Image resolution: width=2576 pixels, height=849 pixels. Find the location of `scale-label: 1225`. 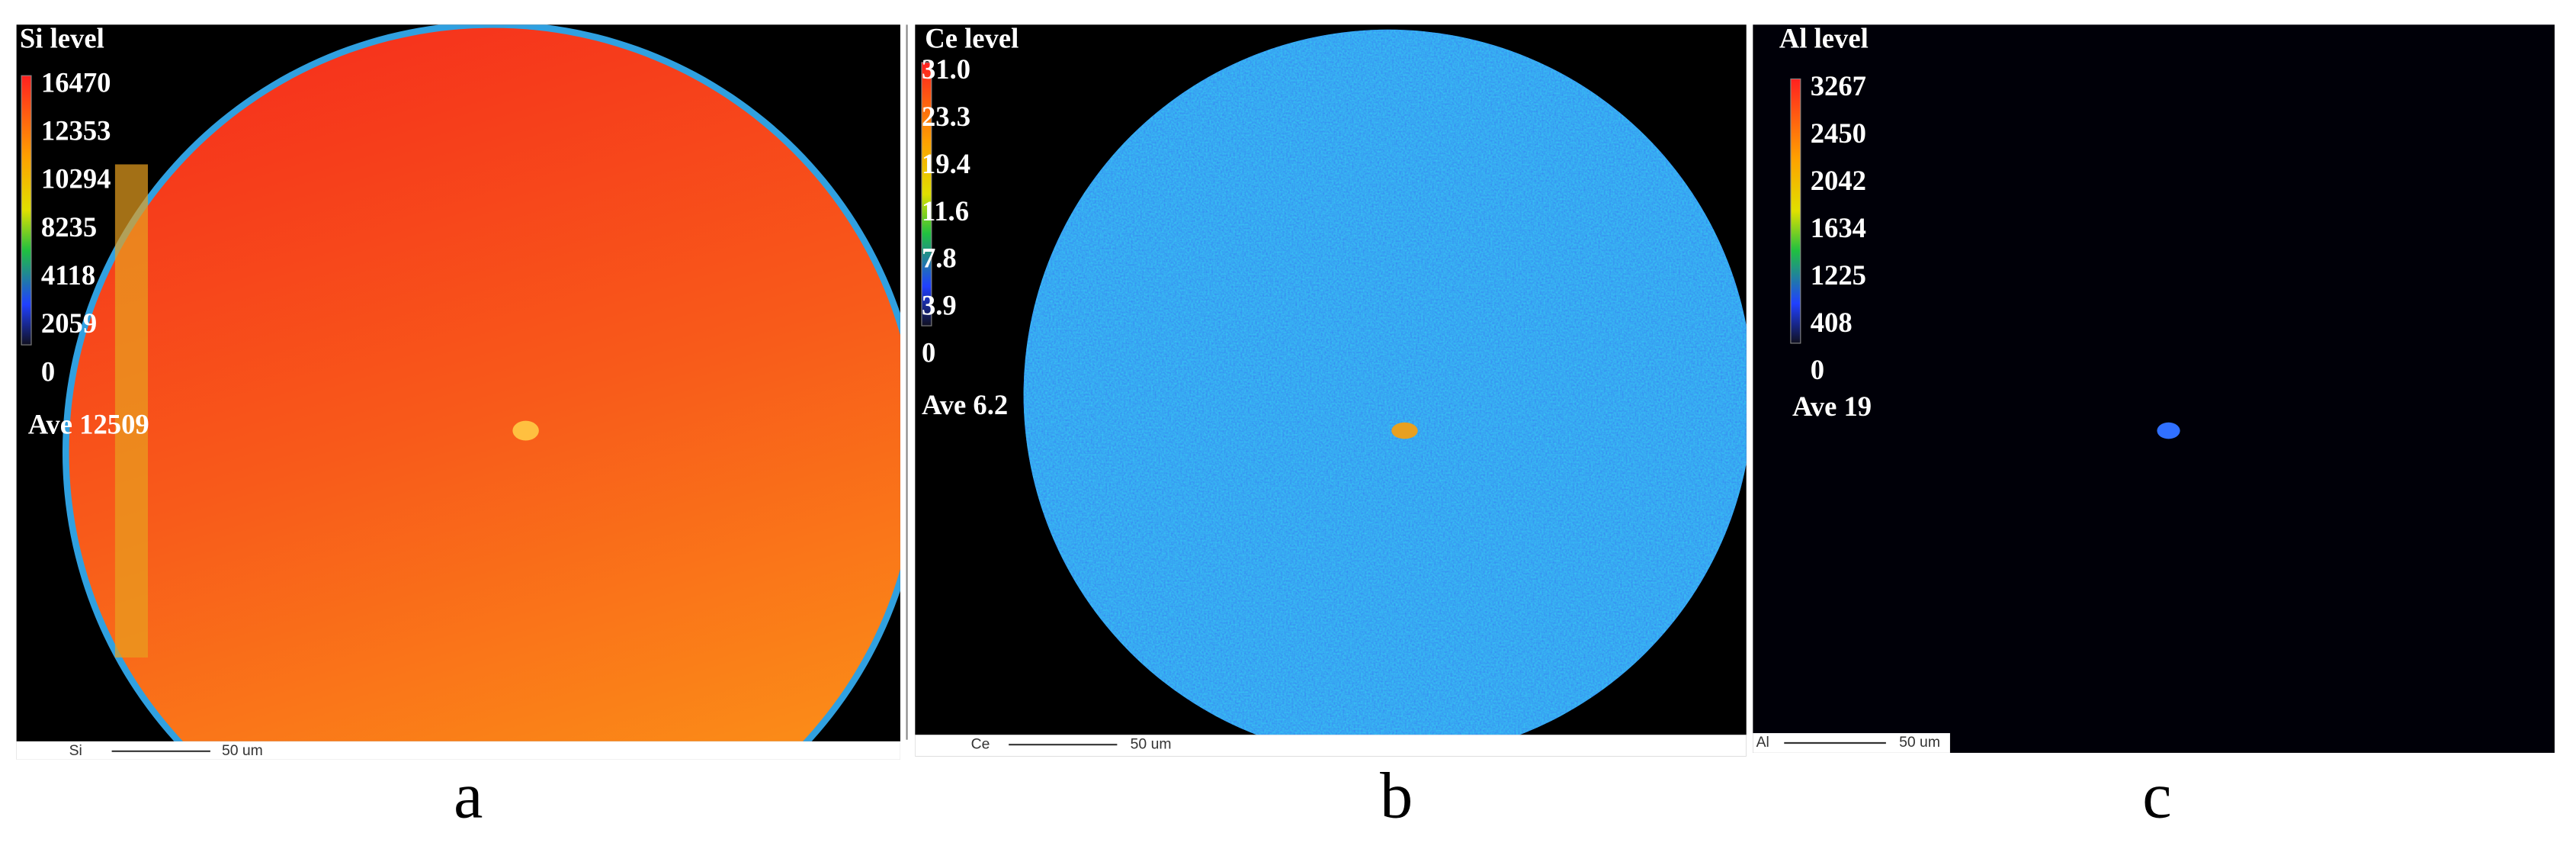

scale-label: 1225 is located at coordinates (1838, 275).